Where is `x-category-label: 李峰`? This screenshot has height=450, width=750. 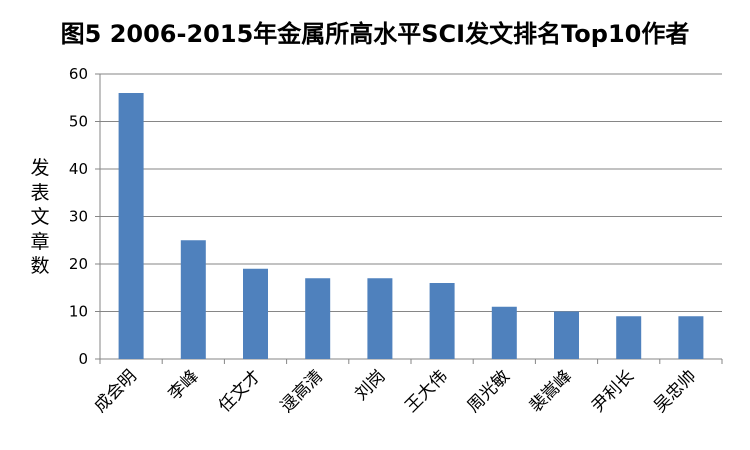
x-category-label: 李峰 is located at coordinates (184, 385).